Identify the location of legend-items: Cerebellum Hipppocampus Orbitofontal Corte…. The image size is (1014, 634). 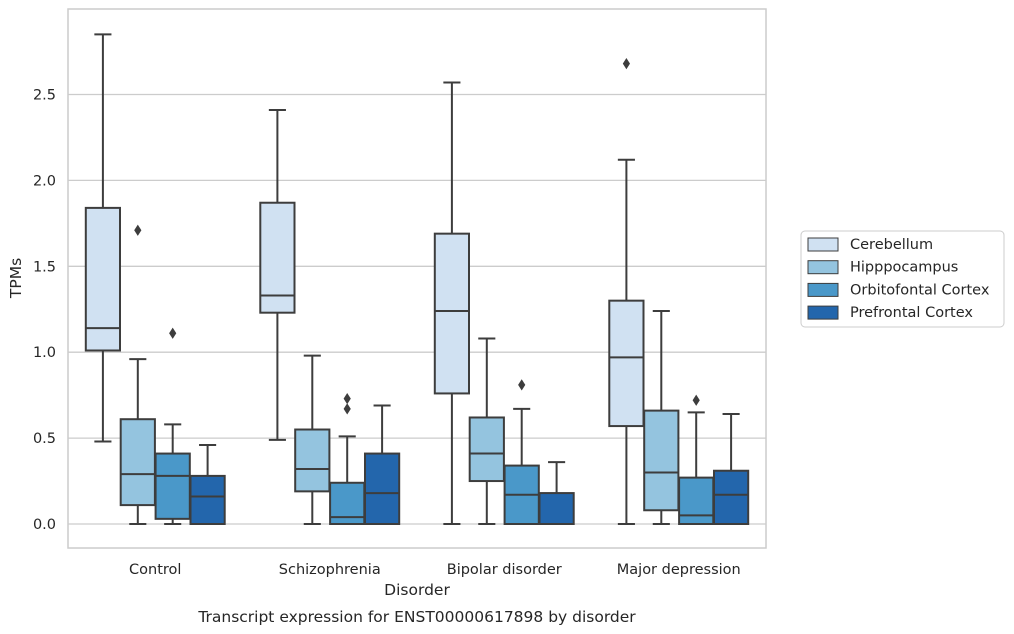
(898, 279).